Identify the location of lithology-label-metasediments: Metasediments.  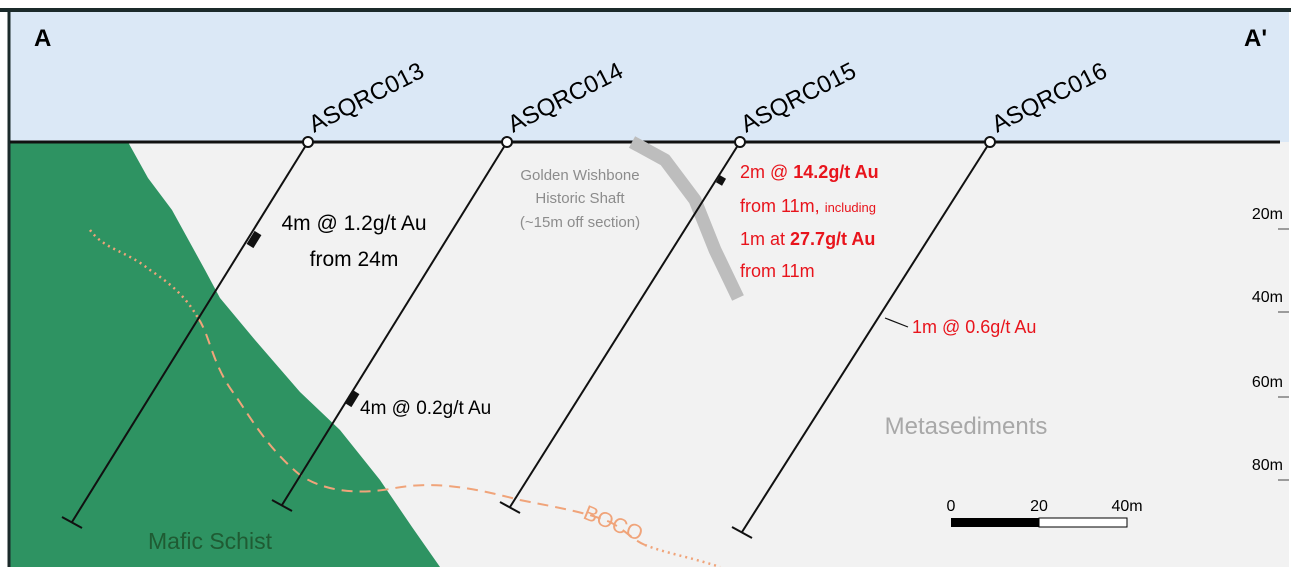
(966, 426).